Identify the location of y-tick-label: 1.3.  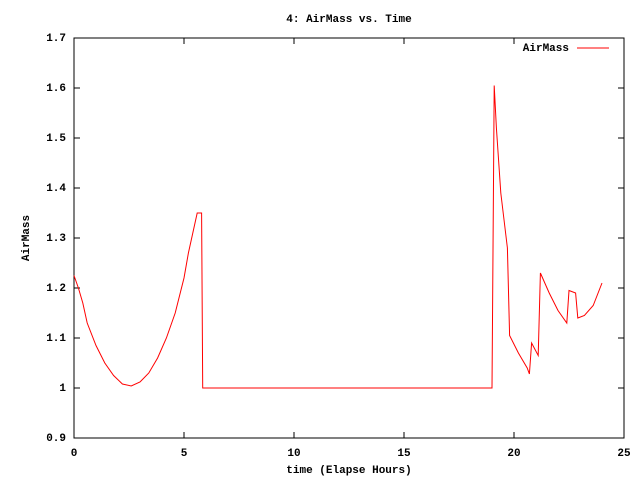
(56, 239).